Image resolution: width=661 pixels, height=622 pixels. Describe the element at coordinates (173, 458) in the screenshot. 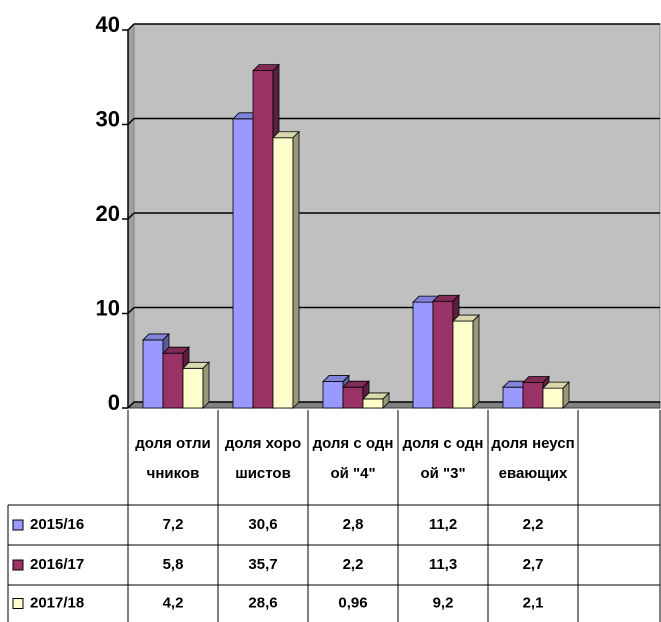

I see `category-label: доля отличников` at that location.